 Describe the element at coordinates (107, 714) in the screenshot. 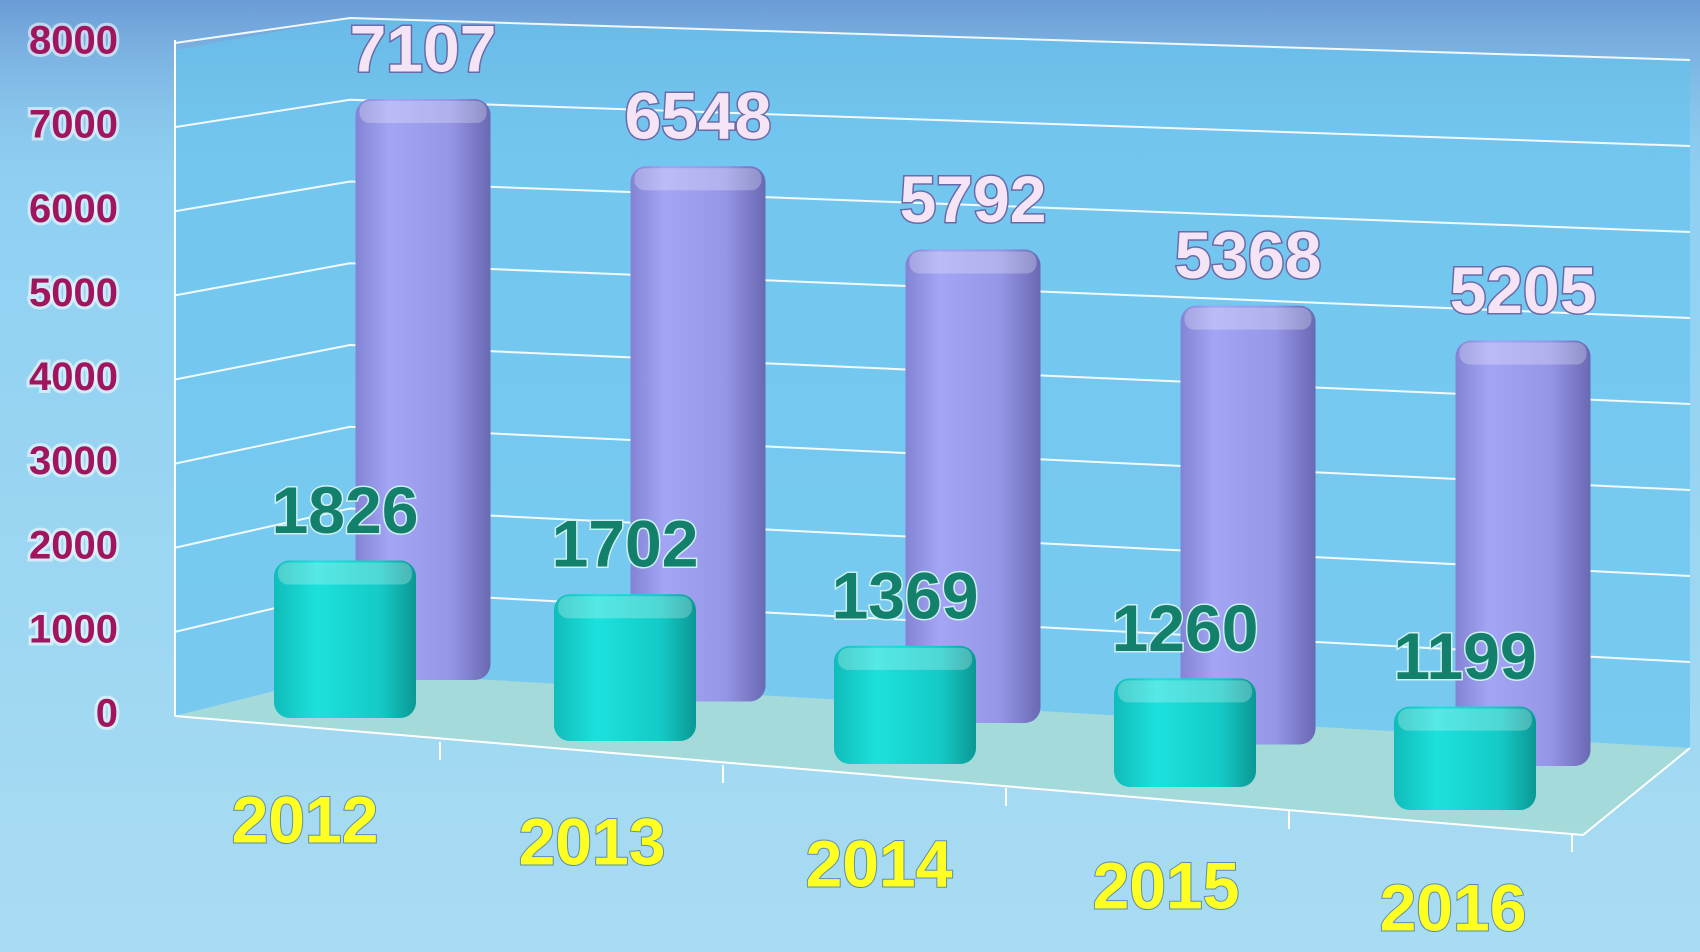

I see `y-tick-label: 0` at that location.